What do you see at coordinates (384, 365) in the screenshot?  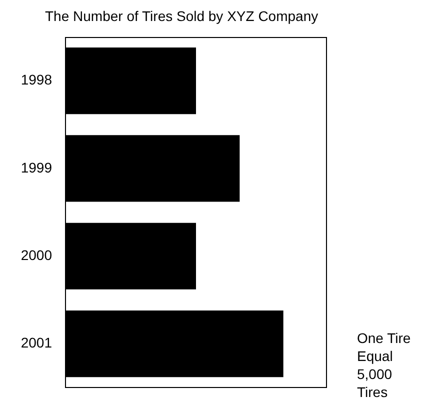 I see `text: One Tire Equal 5,000 Tires` at bounding box center [384, 365].